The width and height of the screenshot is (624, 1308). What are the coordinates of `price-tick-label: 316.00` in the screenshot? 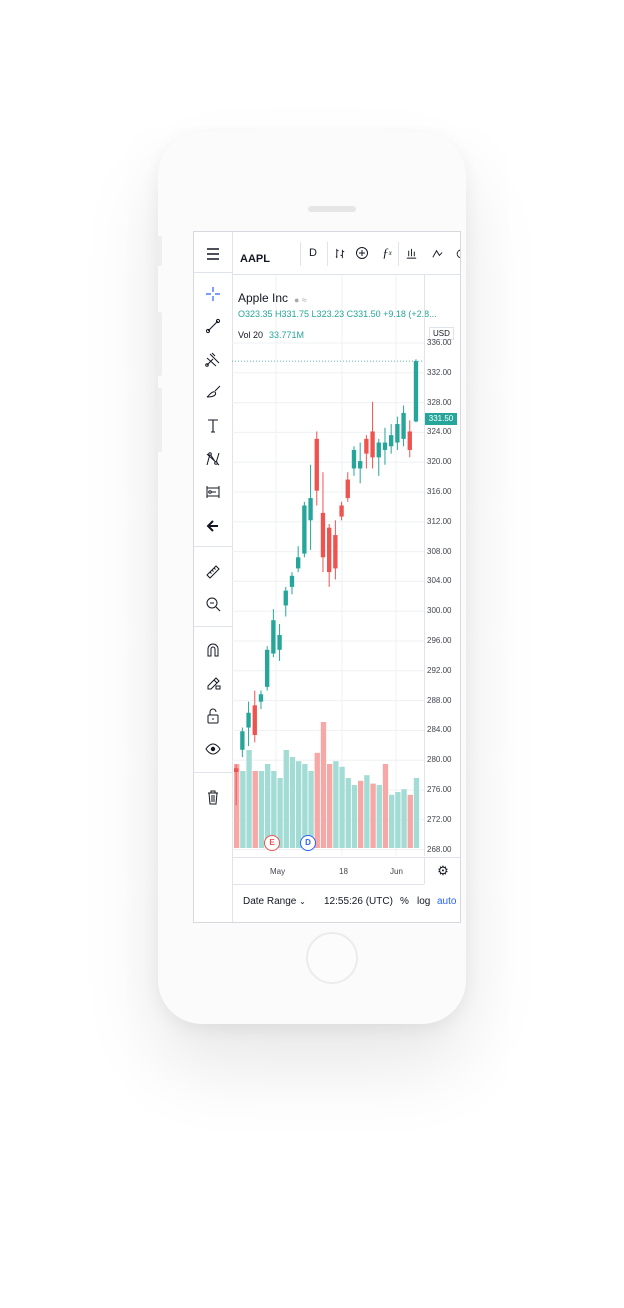 It's located at (439, 491).